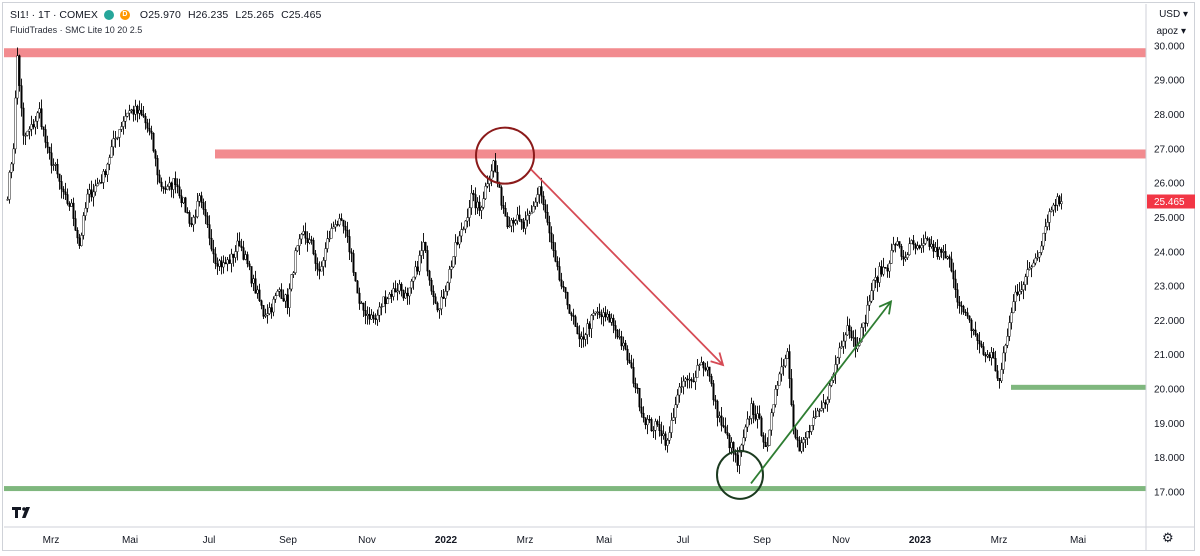 The image size is (1200, 556). What do you see at coordinates (23, 515) in the screenshot?
I see `tradingview-logo-icon` at bounding box center [23, 515].